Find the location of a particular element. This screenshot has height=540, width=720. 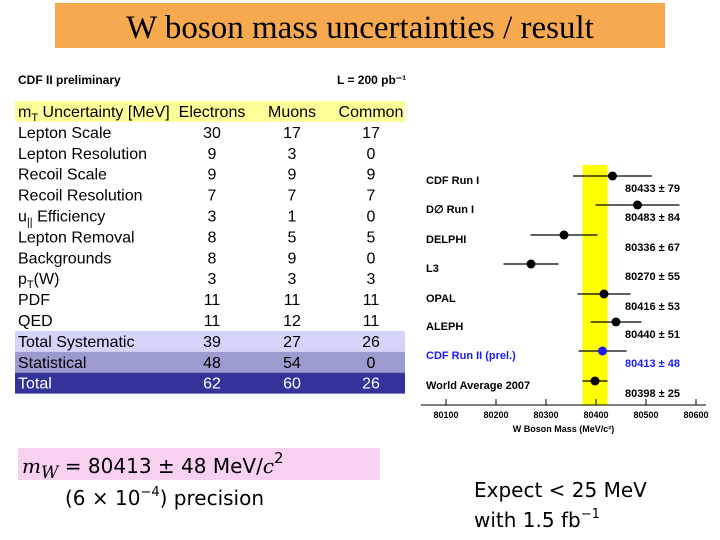

column-header: Common is located at coordinates (371, 112).